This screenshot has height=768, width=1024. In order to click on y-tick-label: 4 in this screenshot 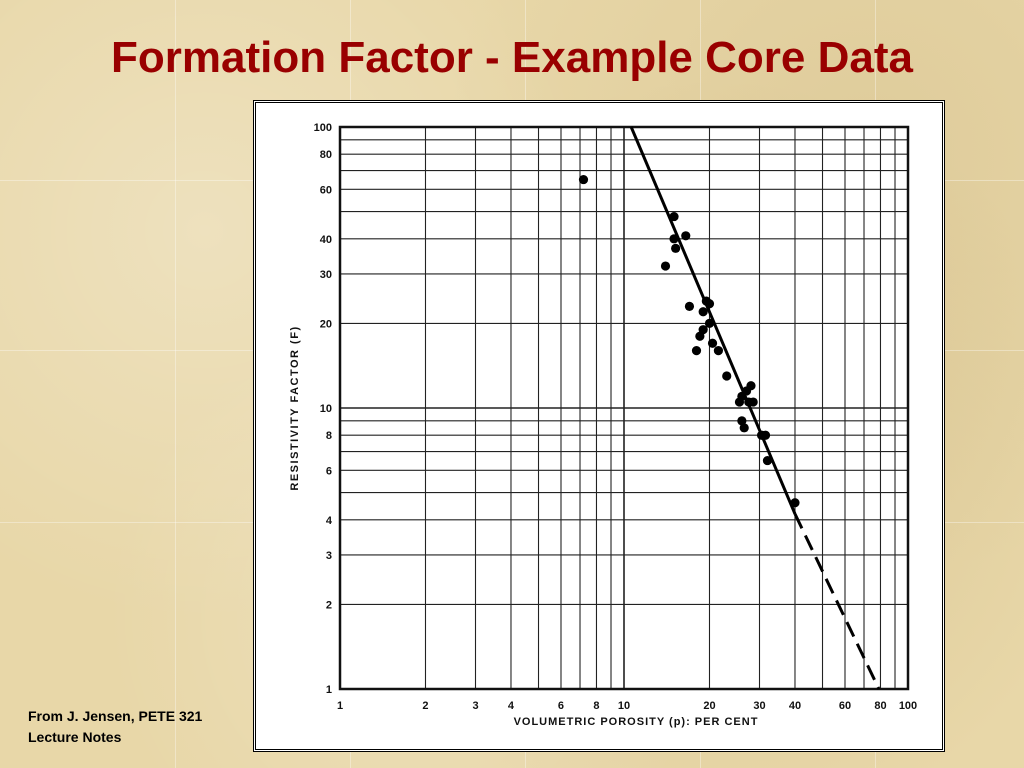, I will do `click(329, 521)`.